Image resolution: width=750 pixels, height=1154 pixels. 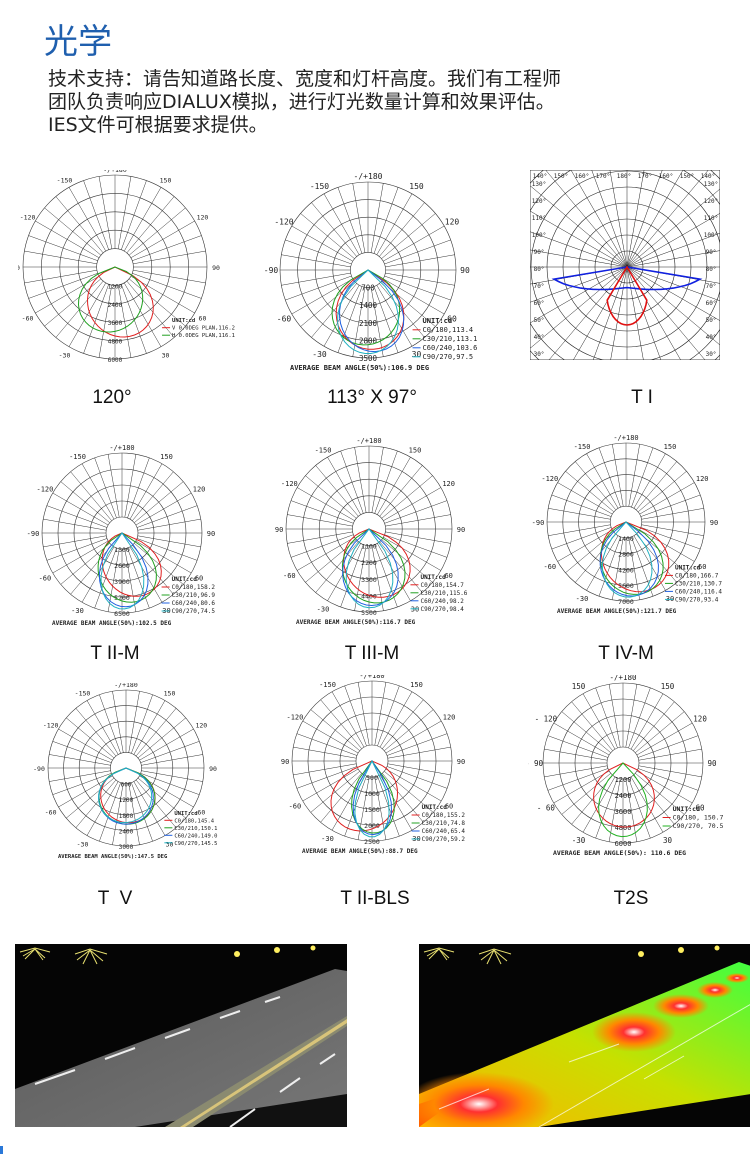 What do you see at coordinates (539, 320) in the screenshot?
I see `scale-label-left: 50°` at bounding box center [539, 320].